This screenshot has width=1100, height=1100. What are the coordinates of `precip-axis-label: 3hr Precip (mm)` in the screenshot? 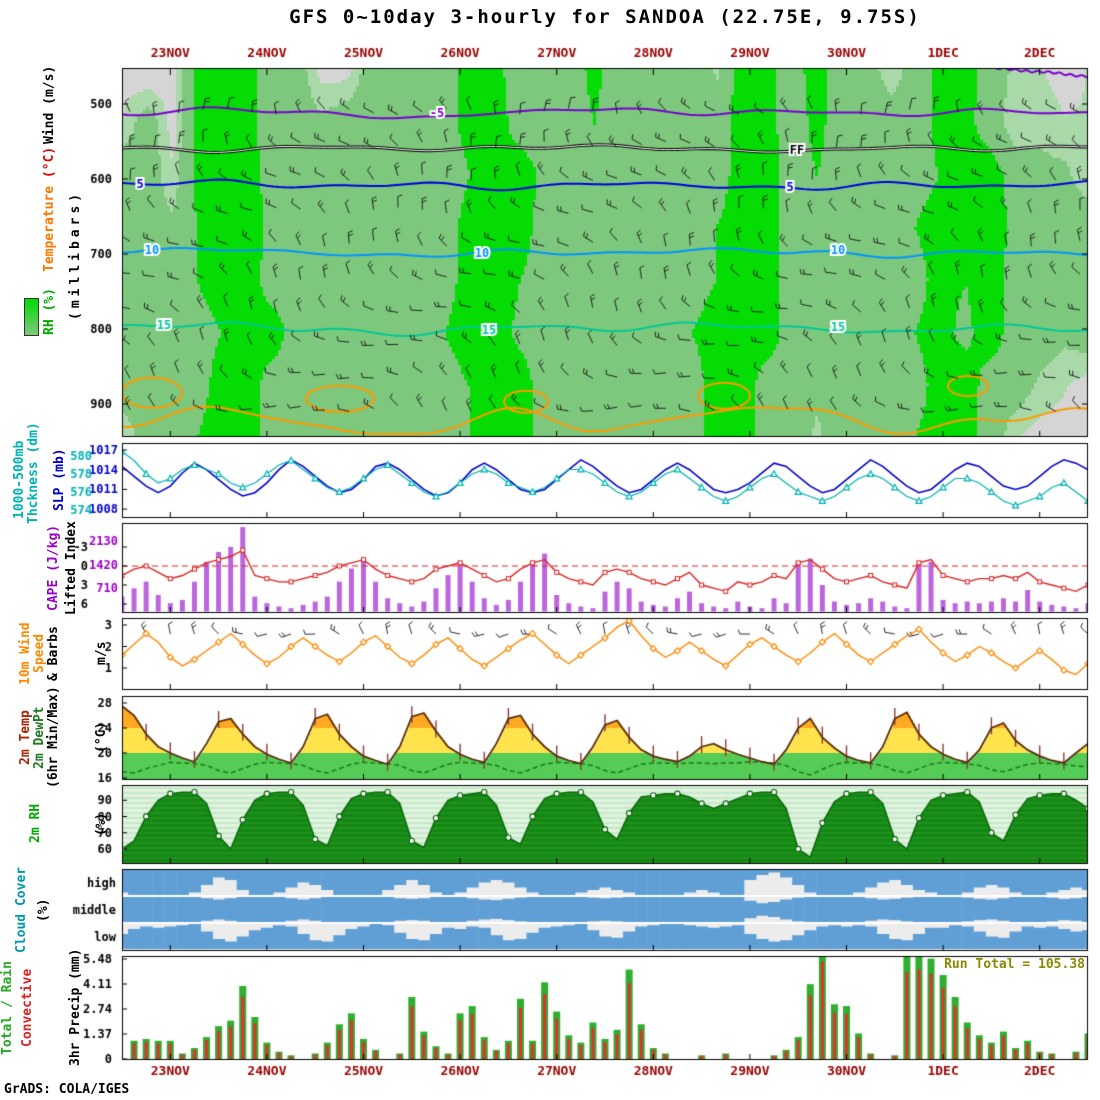 It's located at (75, 1007).